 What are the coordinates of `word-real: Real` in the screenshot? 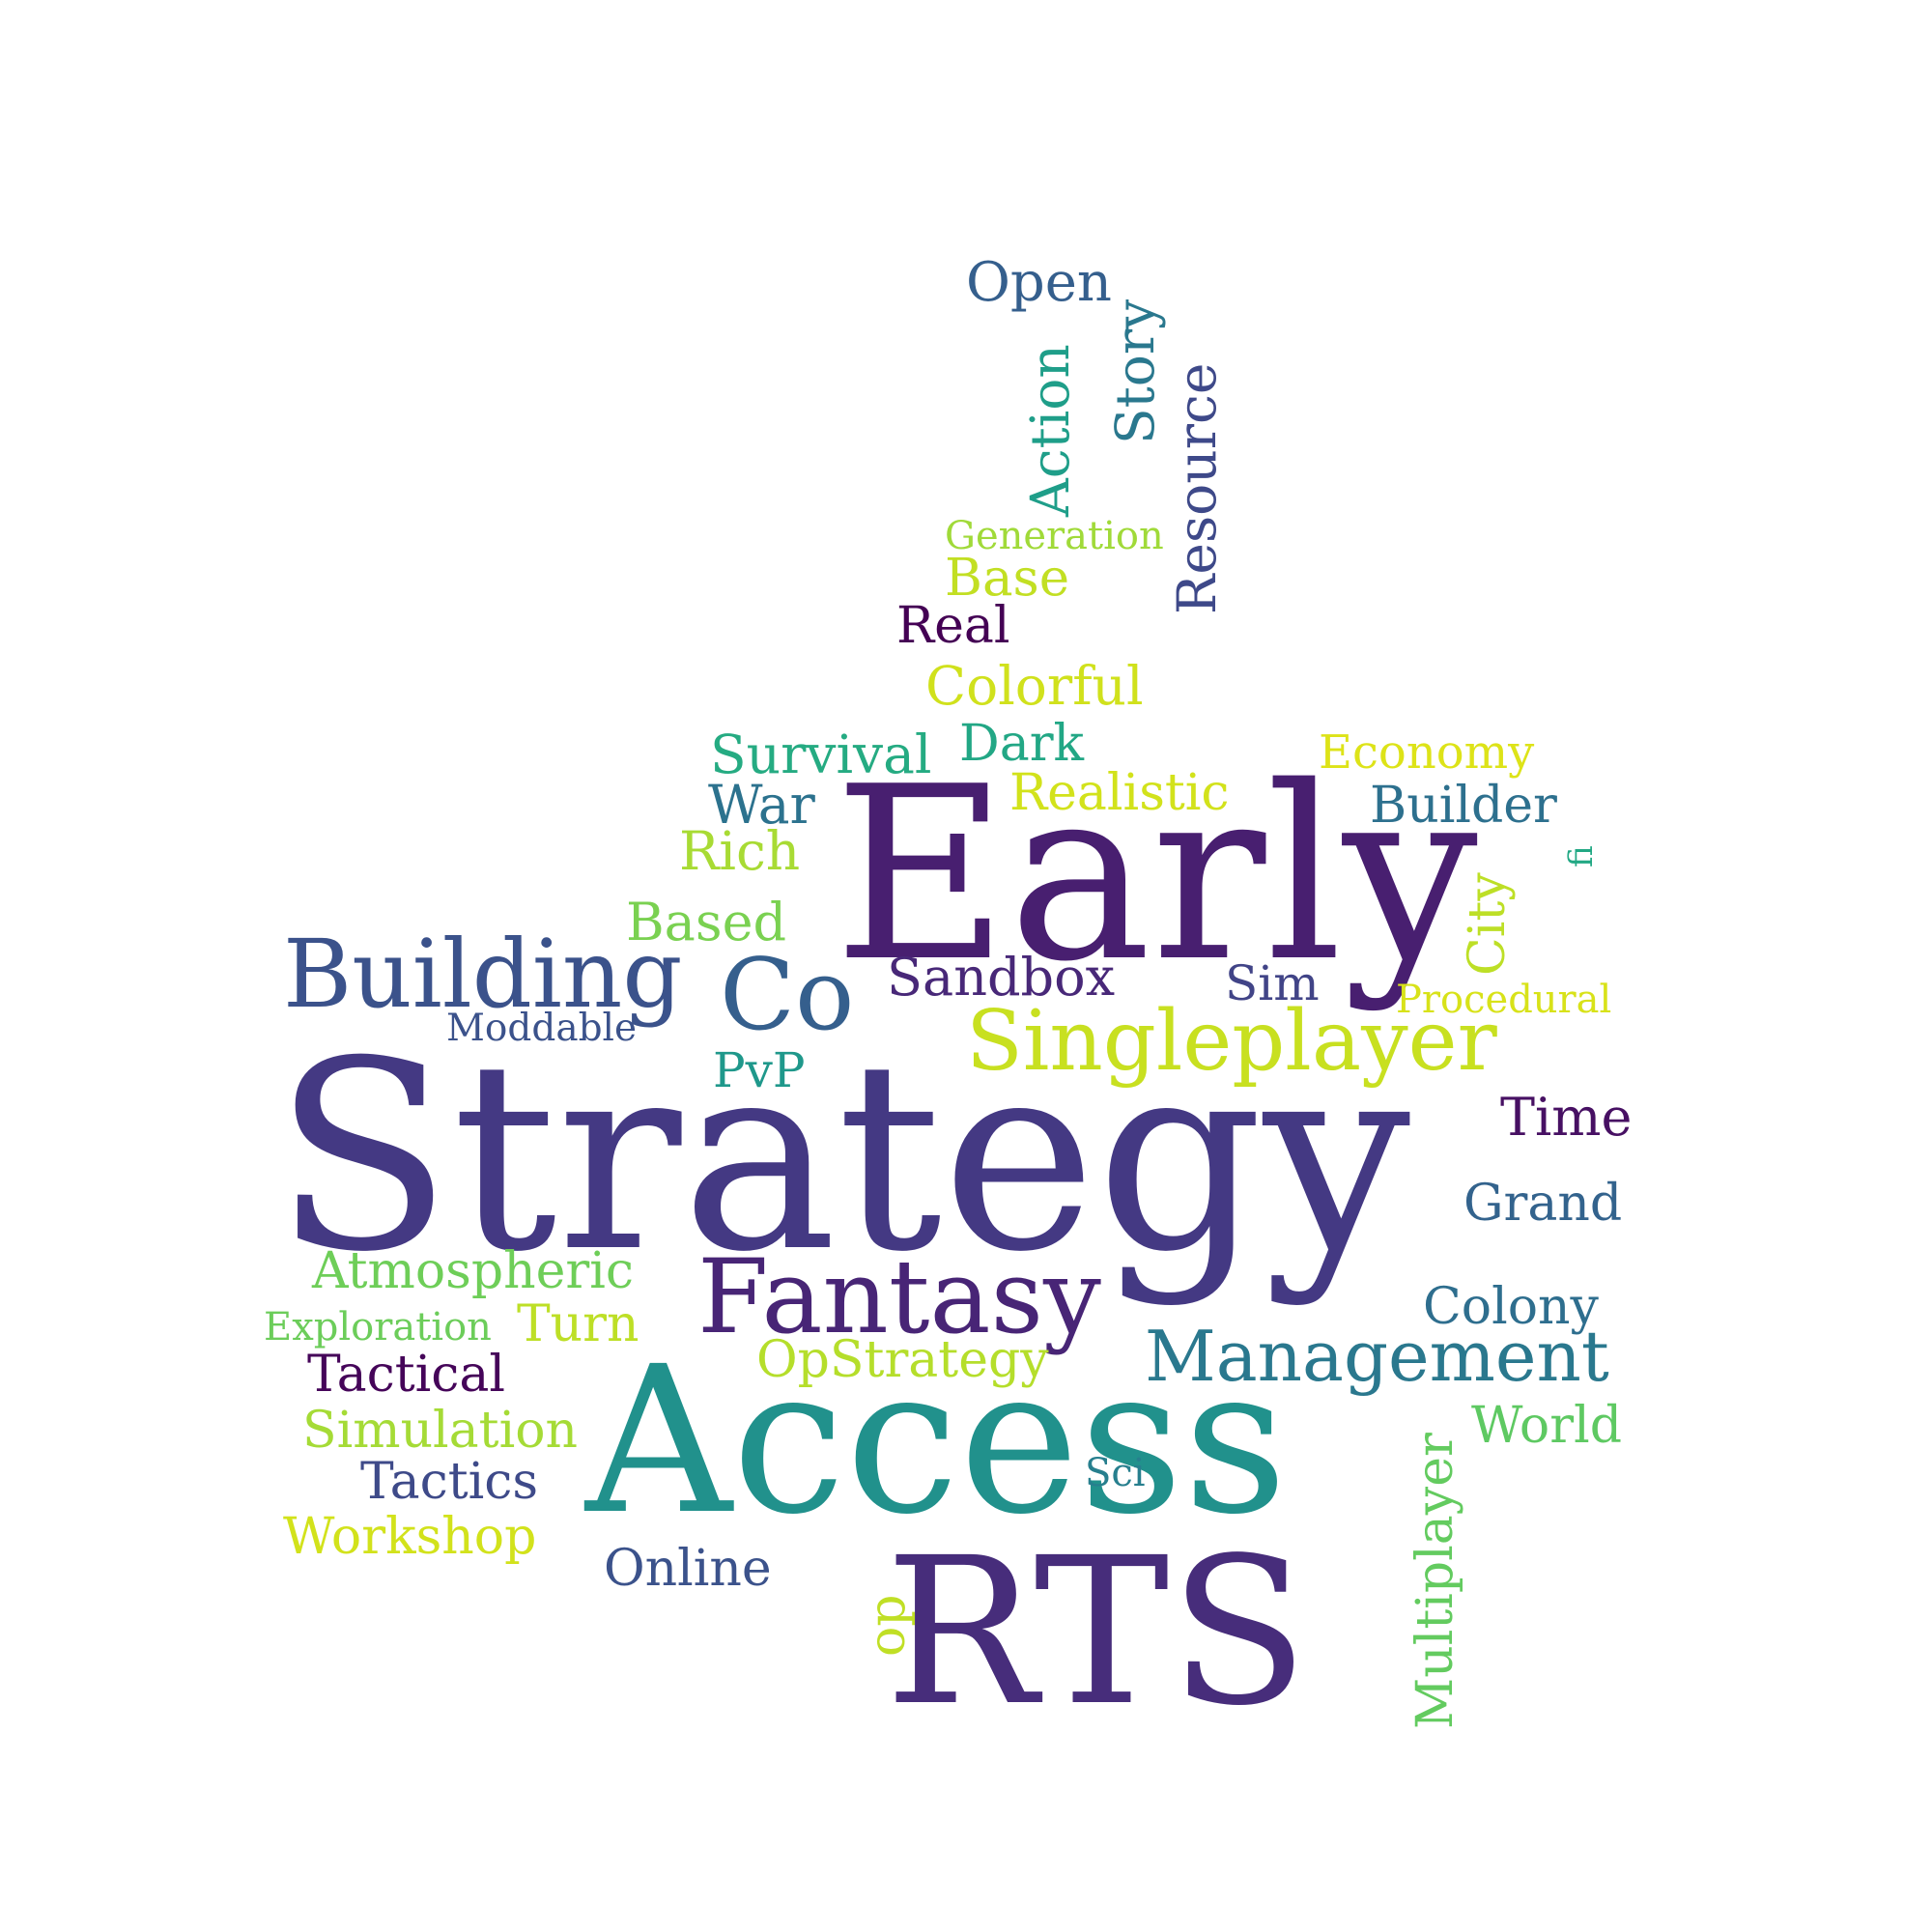 It's located at (953, 626).